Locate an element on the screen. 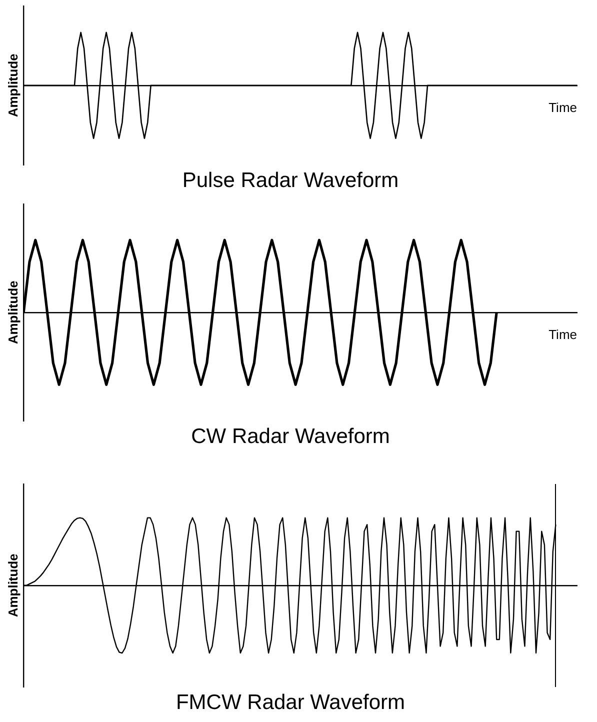  text: CW Radar Waveform is located at coordinates (290, 436).